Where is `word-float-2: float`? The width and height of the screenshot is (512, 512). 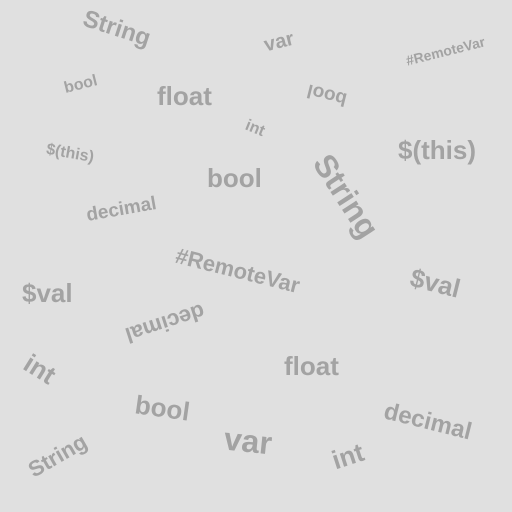
word-float-2: float is located at coordinates (311, 366).